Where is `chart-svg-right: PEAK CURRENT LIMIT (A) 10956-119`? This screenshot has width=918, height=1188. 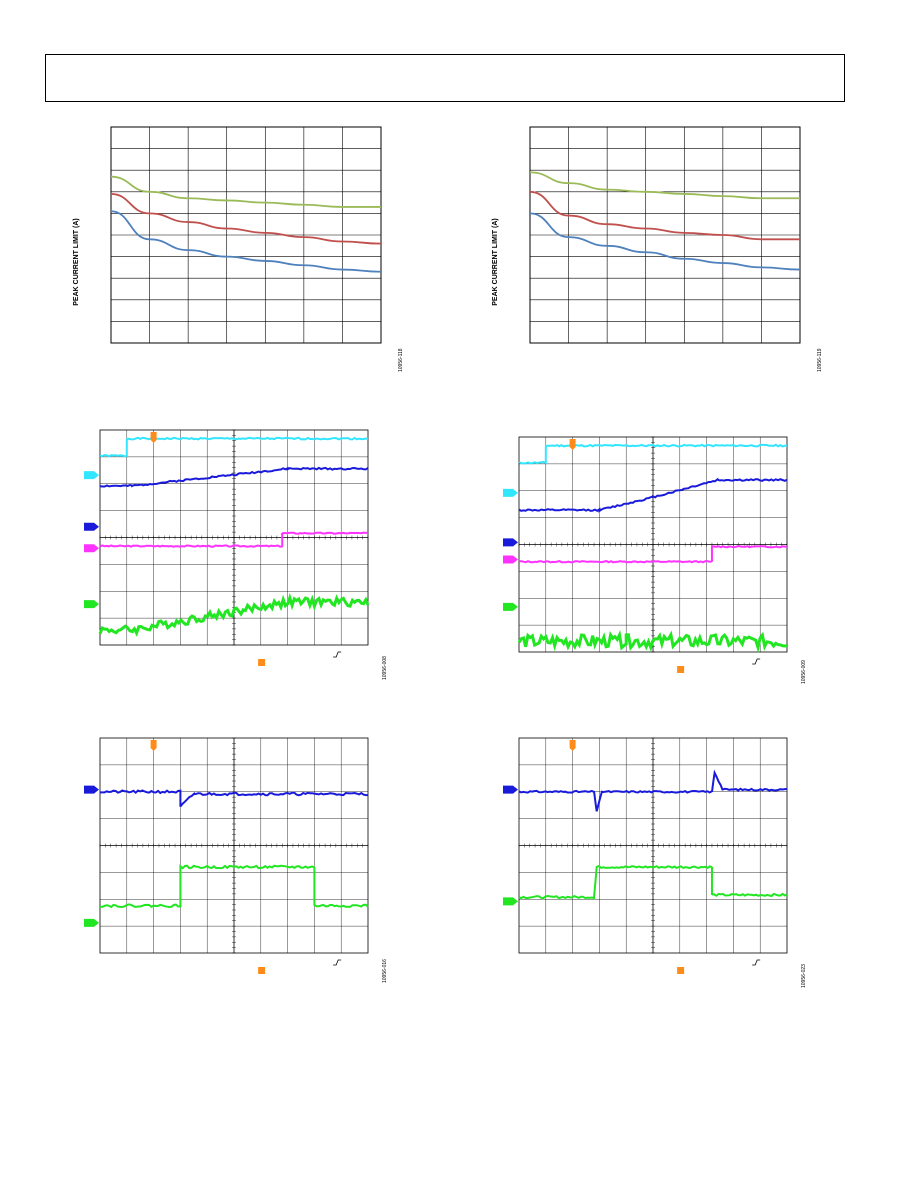 chart-svg-right: PEAK CURRENT LIMIT (A) 10956-119 is located at coordinates (657, 249).